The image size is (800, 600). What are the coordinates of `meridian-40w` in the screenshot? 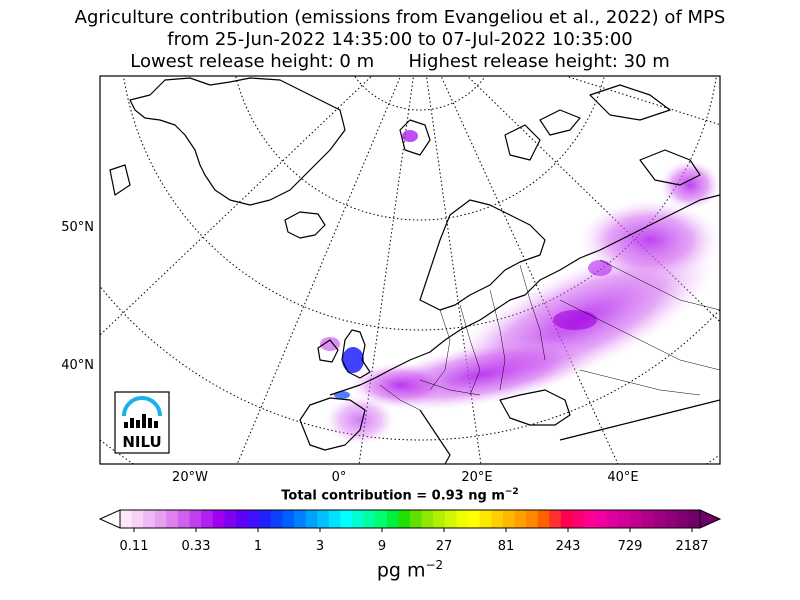 It's located at (236, 206).